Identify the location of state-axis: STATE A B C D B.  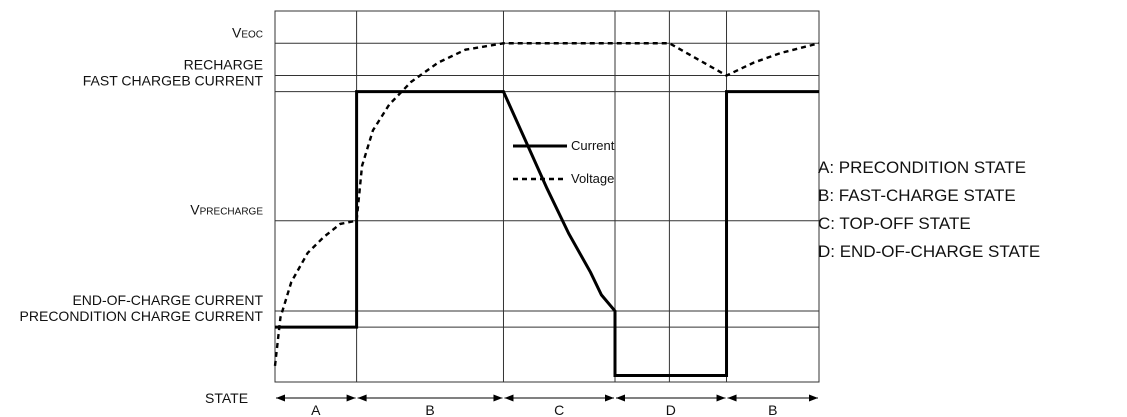
(511, 403).